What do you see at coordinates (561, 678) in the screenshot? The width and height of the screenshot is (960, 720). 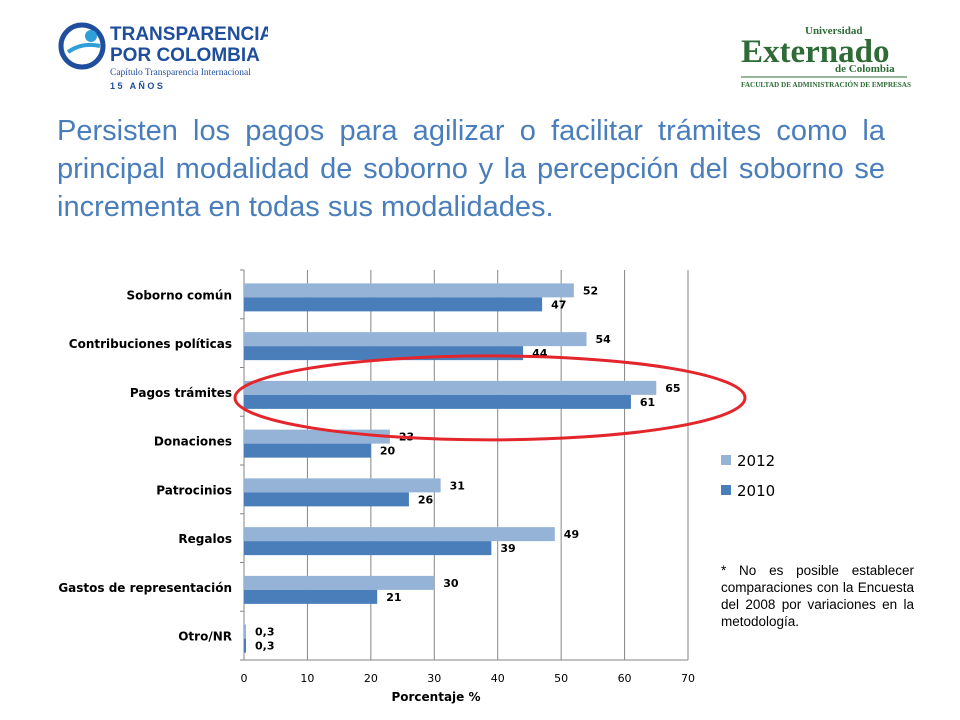 I see `x-tick-label: 50` at bounding box center [561, 678].